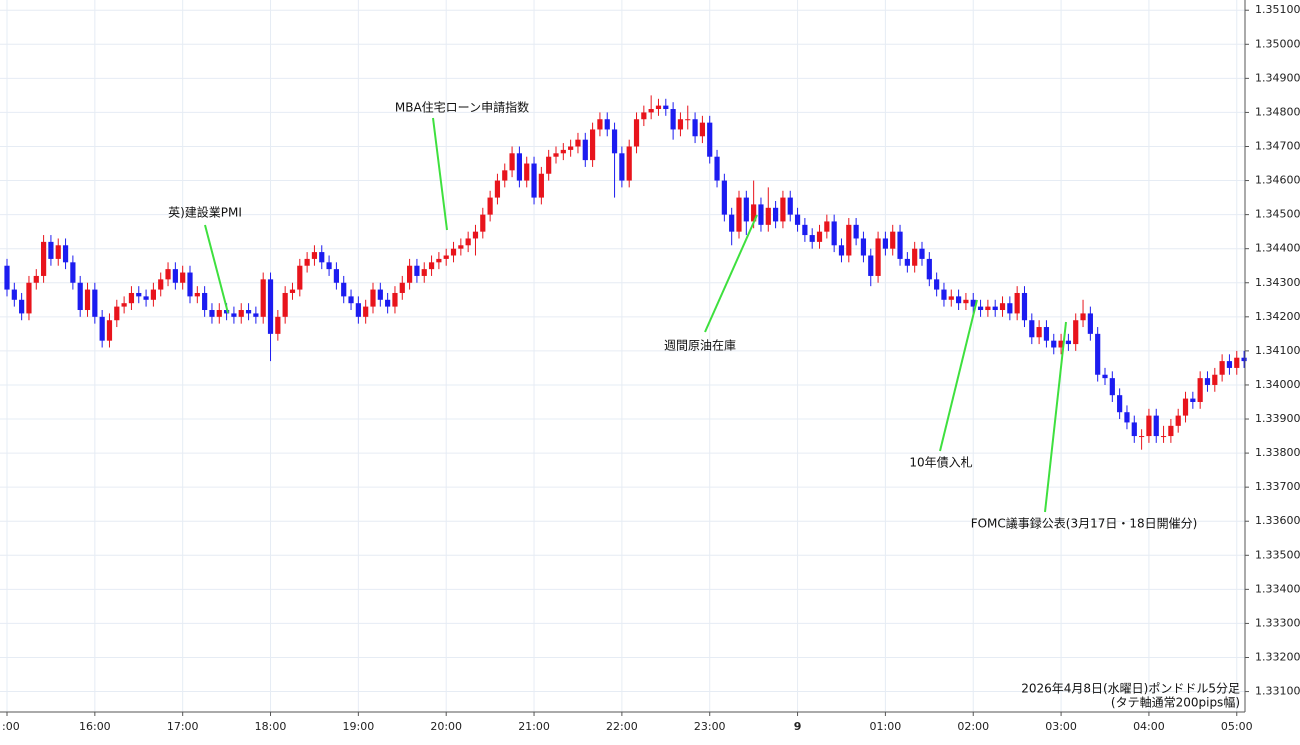 This screenshot has height=745, width=1300. What do you see at coordinates (1277, 418) in the screenshot?
I see `y-tick-label: 1.33900` at bounding box center [1277, 418].